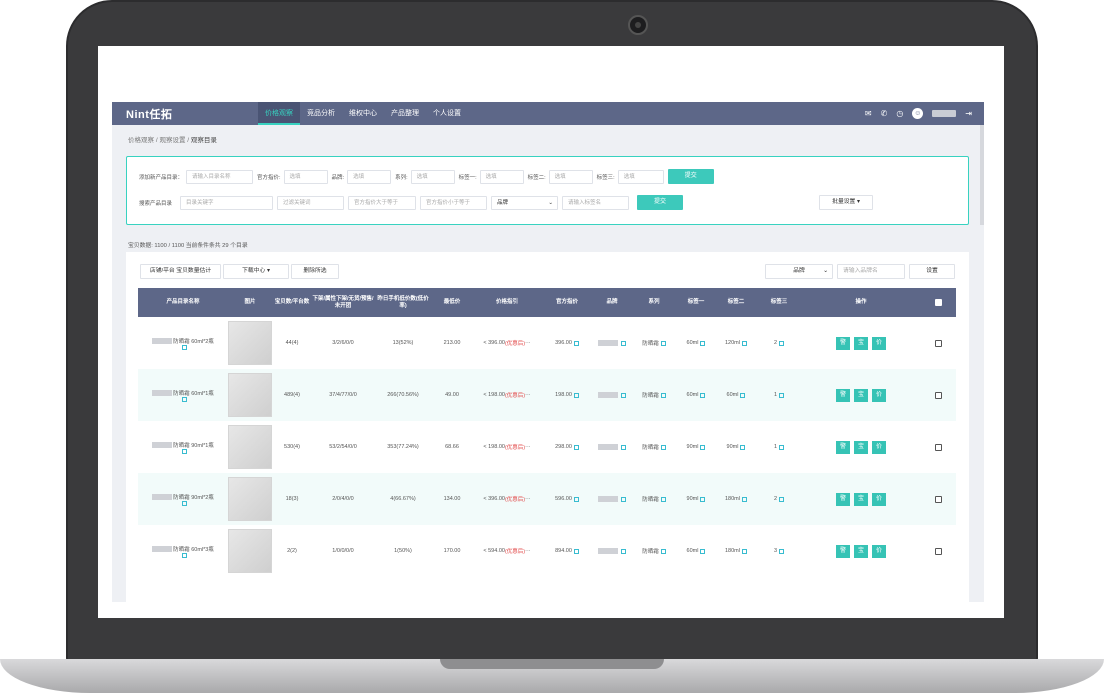 The height and width of the screenshot is (693, 1104). What do you see at coordinates (311, 202) in the screenshot?
I see `filter-keyword-input: 过滤关键词` at bounding box center [311, 202].